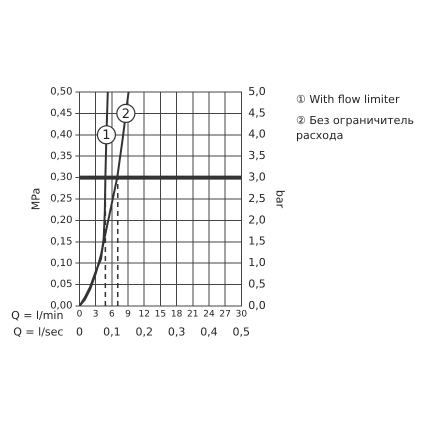 The image size is (424, 424). What do you see at coordinates (348, 99) in the screenshot?
I see `text: ① With flow limiter` at bounding box center [348, 99].